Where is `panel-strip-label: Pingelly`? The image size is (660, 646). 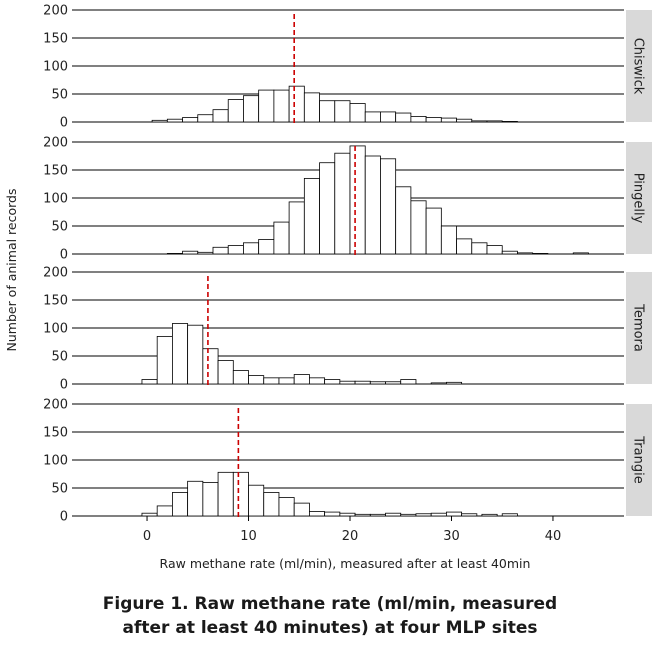 panel-strip-label: Pingelly is located at coordinates (638, 198).